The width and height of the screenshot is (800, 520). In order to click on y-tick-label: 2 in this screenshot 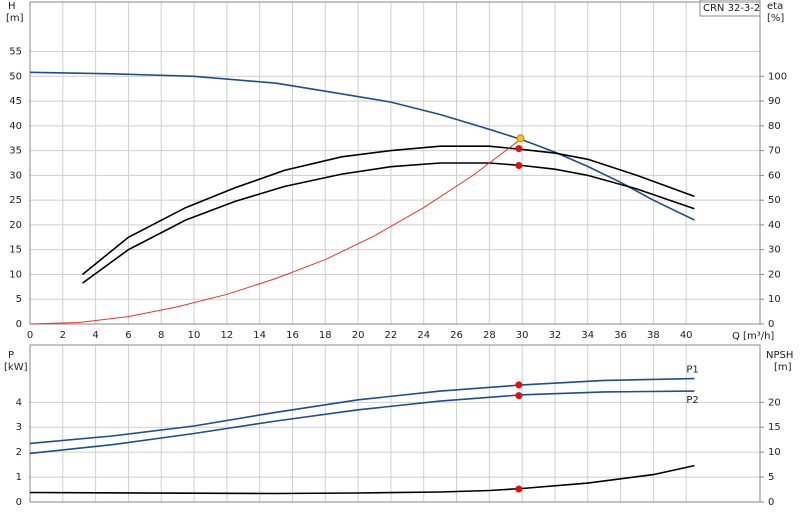, I will do `click(19, 452)`.